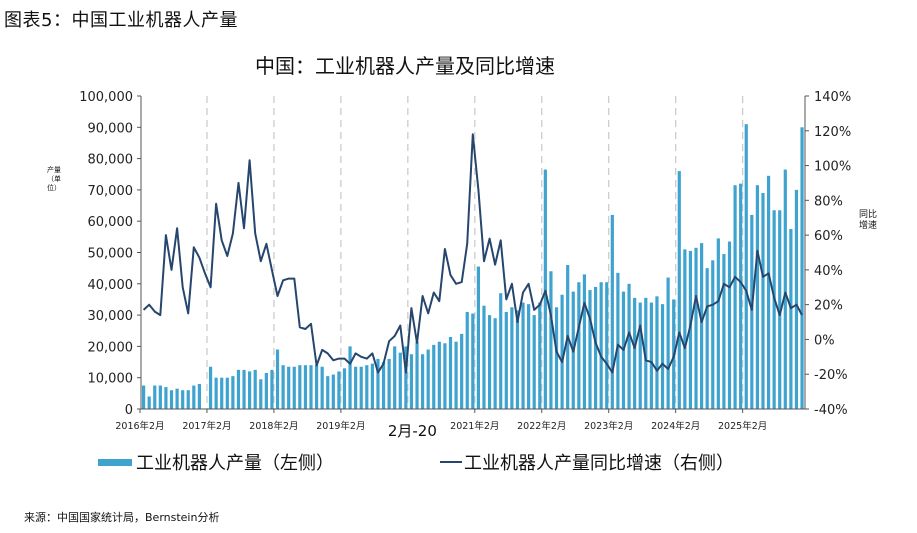 The height and width of the screenshot is (533, 917). I want to click on legend-line: 工业机器人产量同比增速（右侧）, so click(587, 462).